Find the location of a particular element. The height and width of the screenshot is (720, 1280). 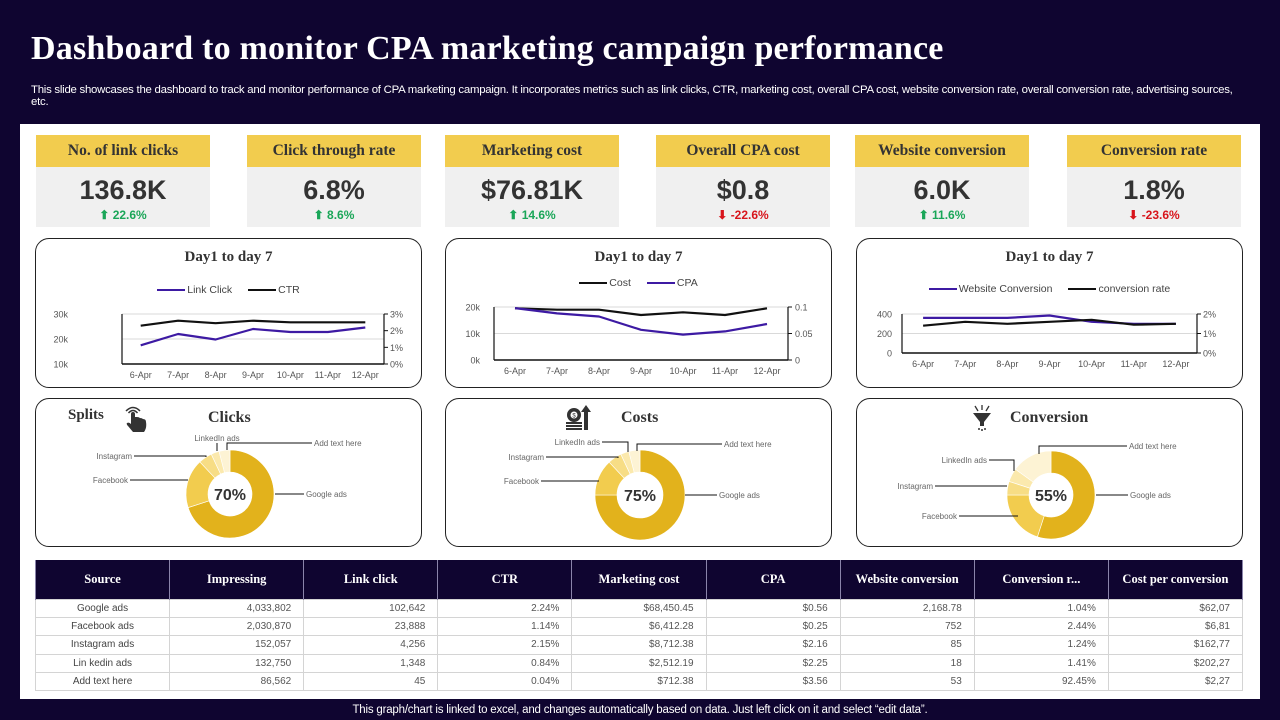

y-left-tick-label: 400 is located at coordinates (884, 315).